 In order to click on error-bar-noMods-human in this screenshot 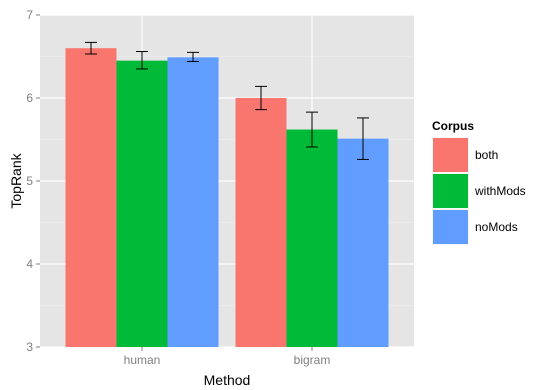, I will do `click(193, 56)`.